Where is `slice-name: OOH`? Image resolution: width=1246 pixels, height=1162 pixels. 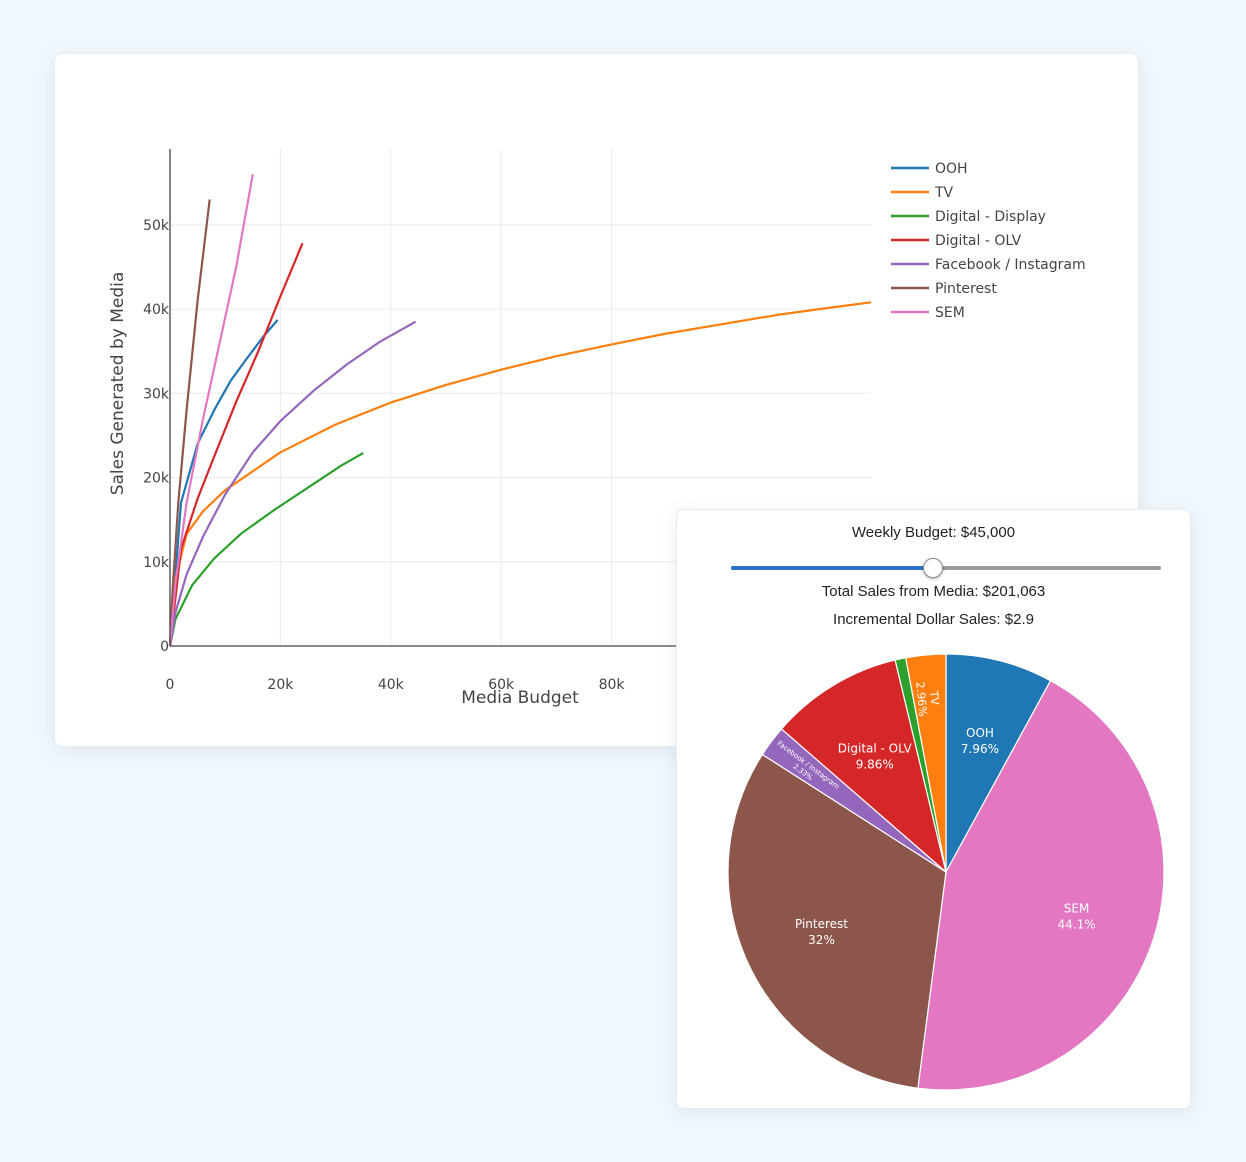 slice-name: OOH is located at coordinates (980, 733).